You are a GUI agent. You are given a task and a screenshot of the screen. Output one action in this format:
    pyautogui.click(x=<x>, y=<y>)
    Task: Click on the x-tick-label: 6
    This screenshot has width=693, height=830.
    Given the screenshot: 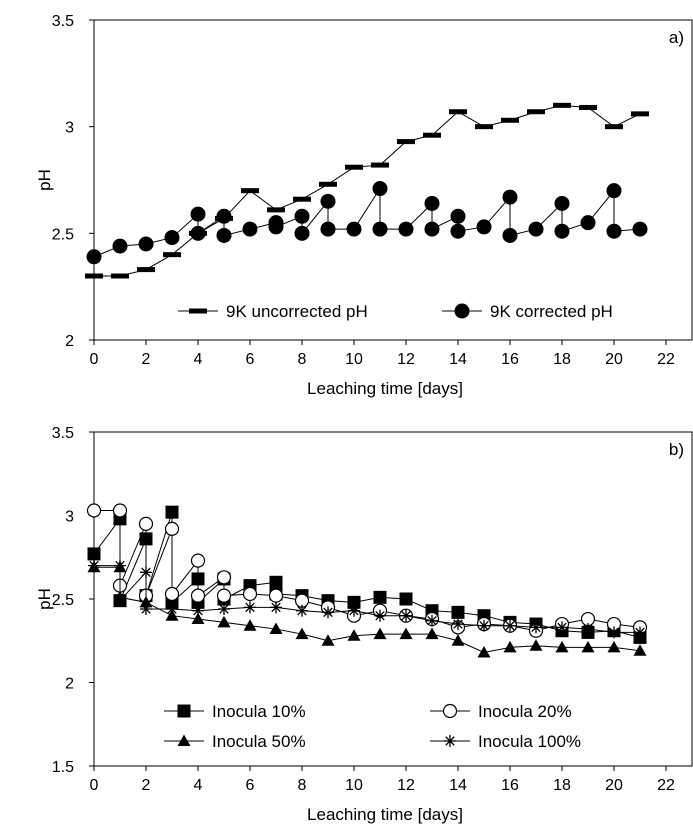 What is the action you would take?
    pyautogui.click(x=250, y=785)
    